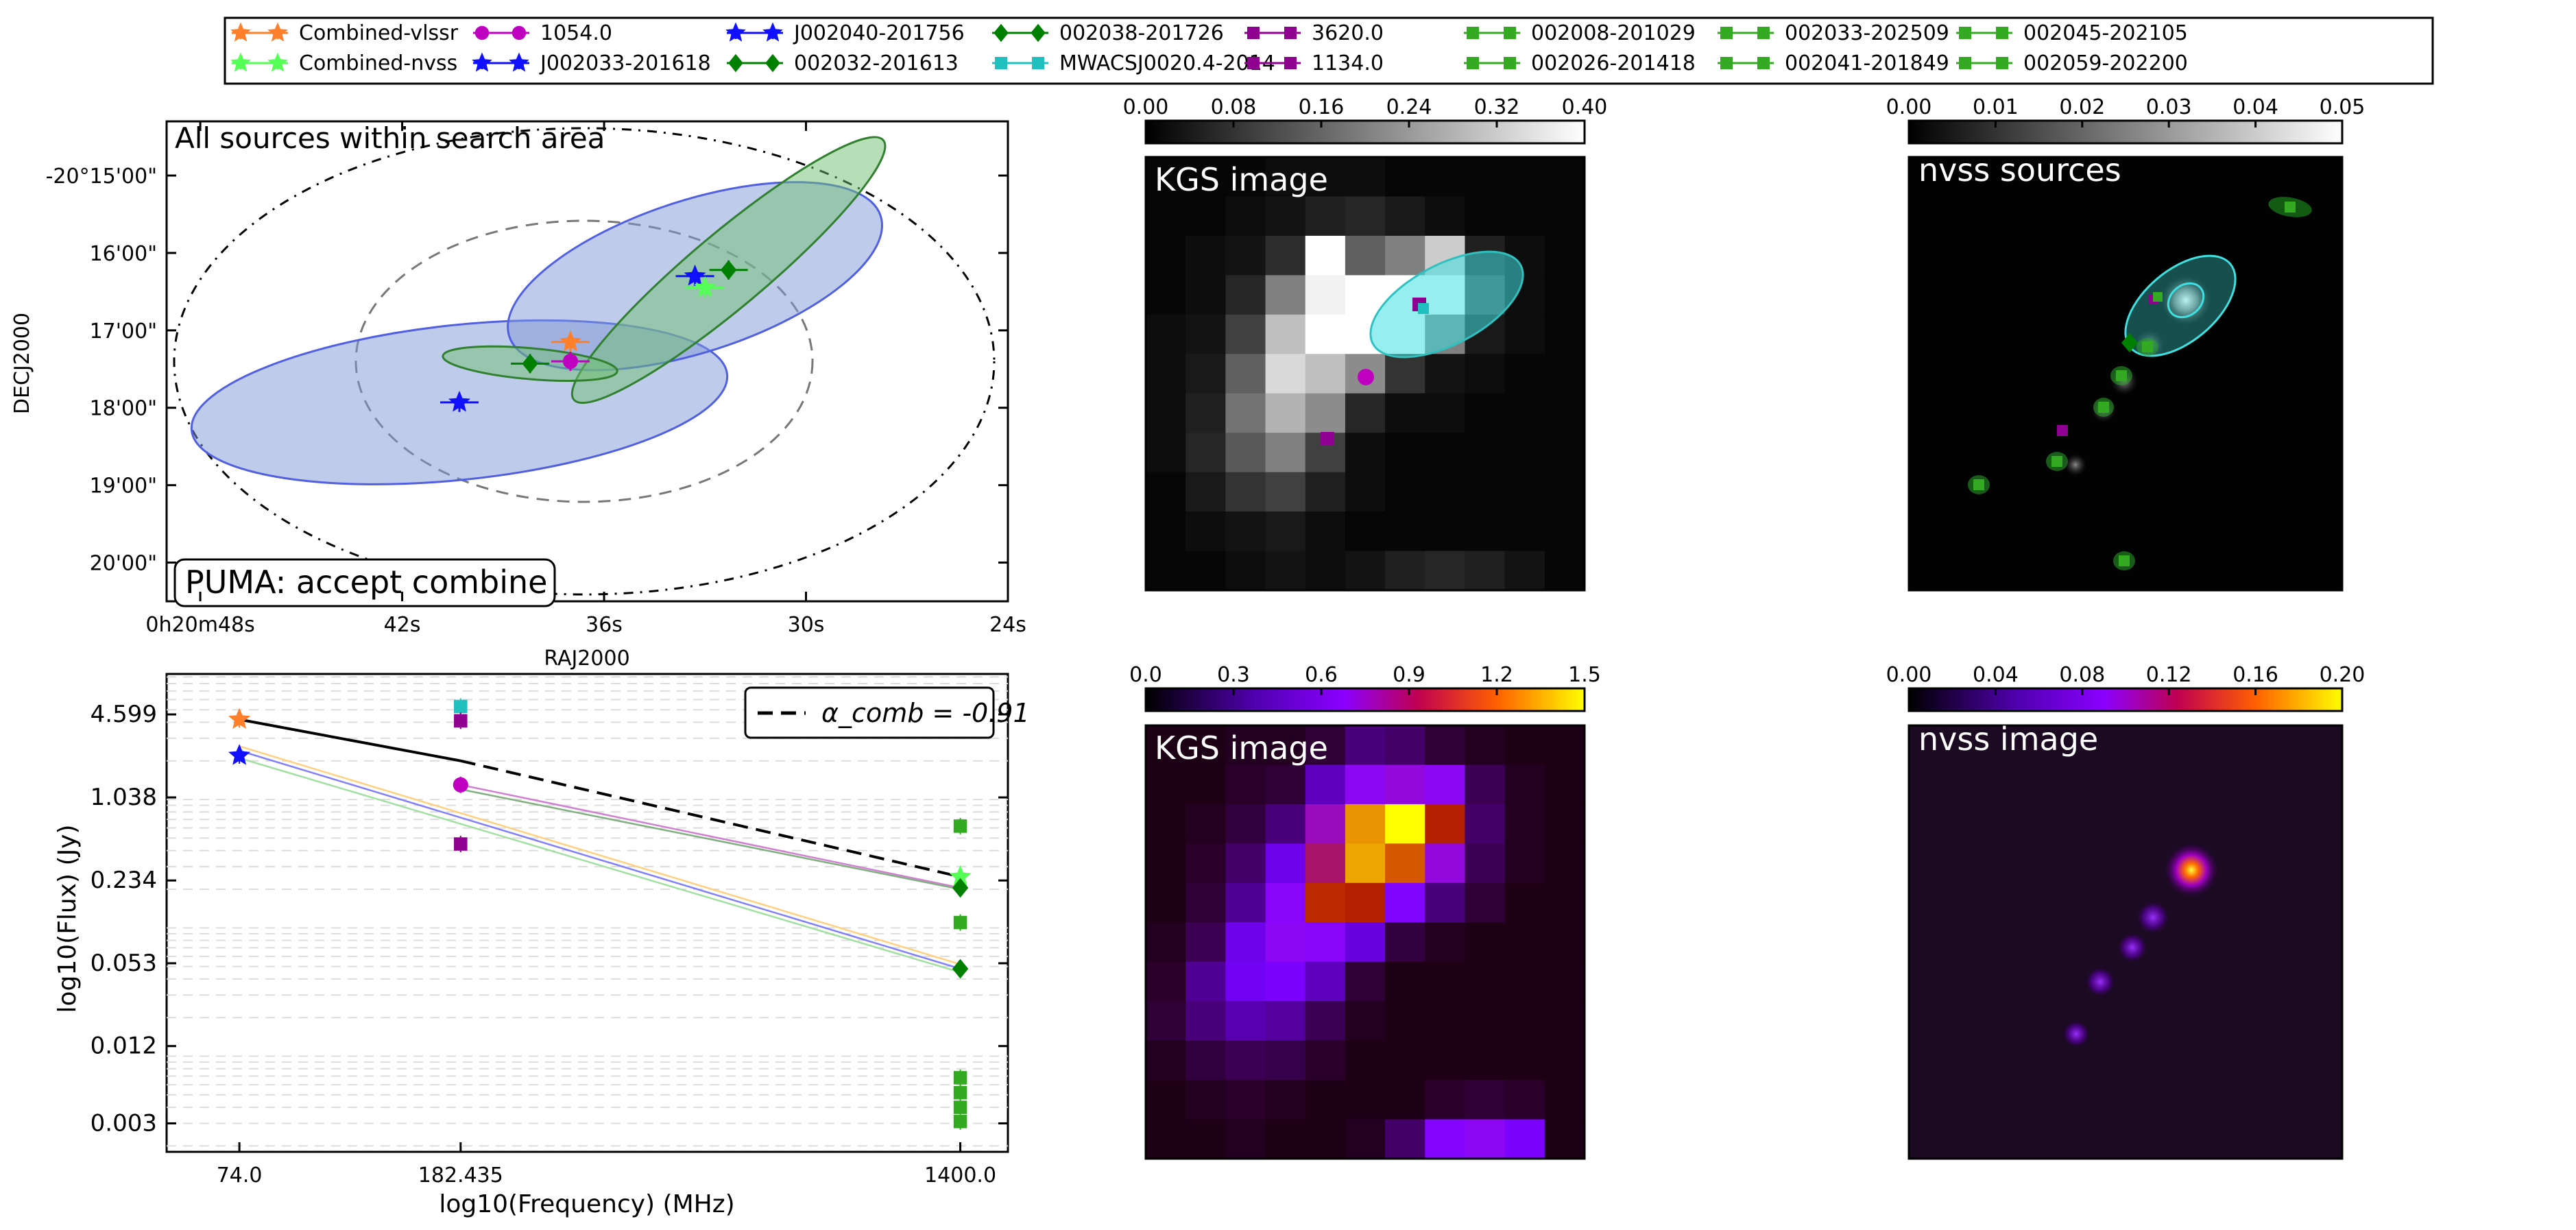 The height and width of the screenshot is (1230, 2576). I want to click on legend-label: 002045-202105, so click(2106, 33).